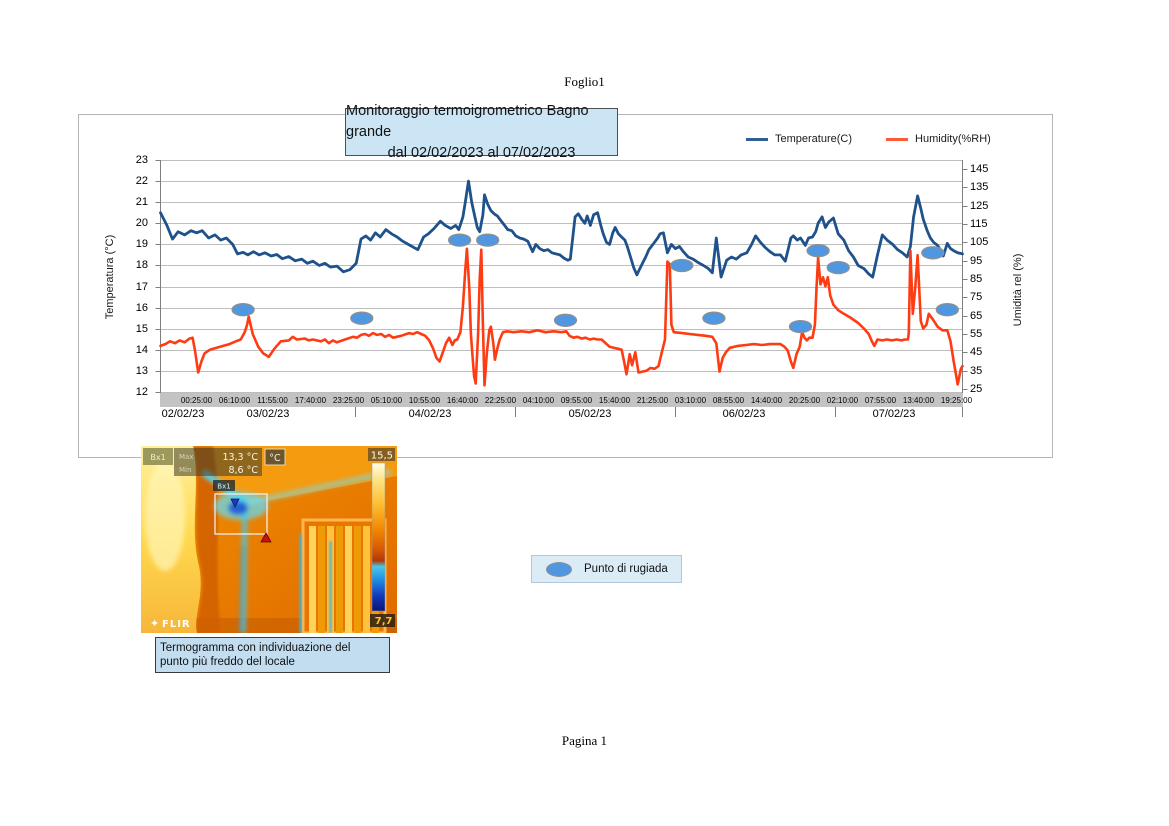 This screenshot has width=1169, height=826. I want to click on x-time-tick-label: 04:10:00, so click(538, 400).